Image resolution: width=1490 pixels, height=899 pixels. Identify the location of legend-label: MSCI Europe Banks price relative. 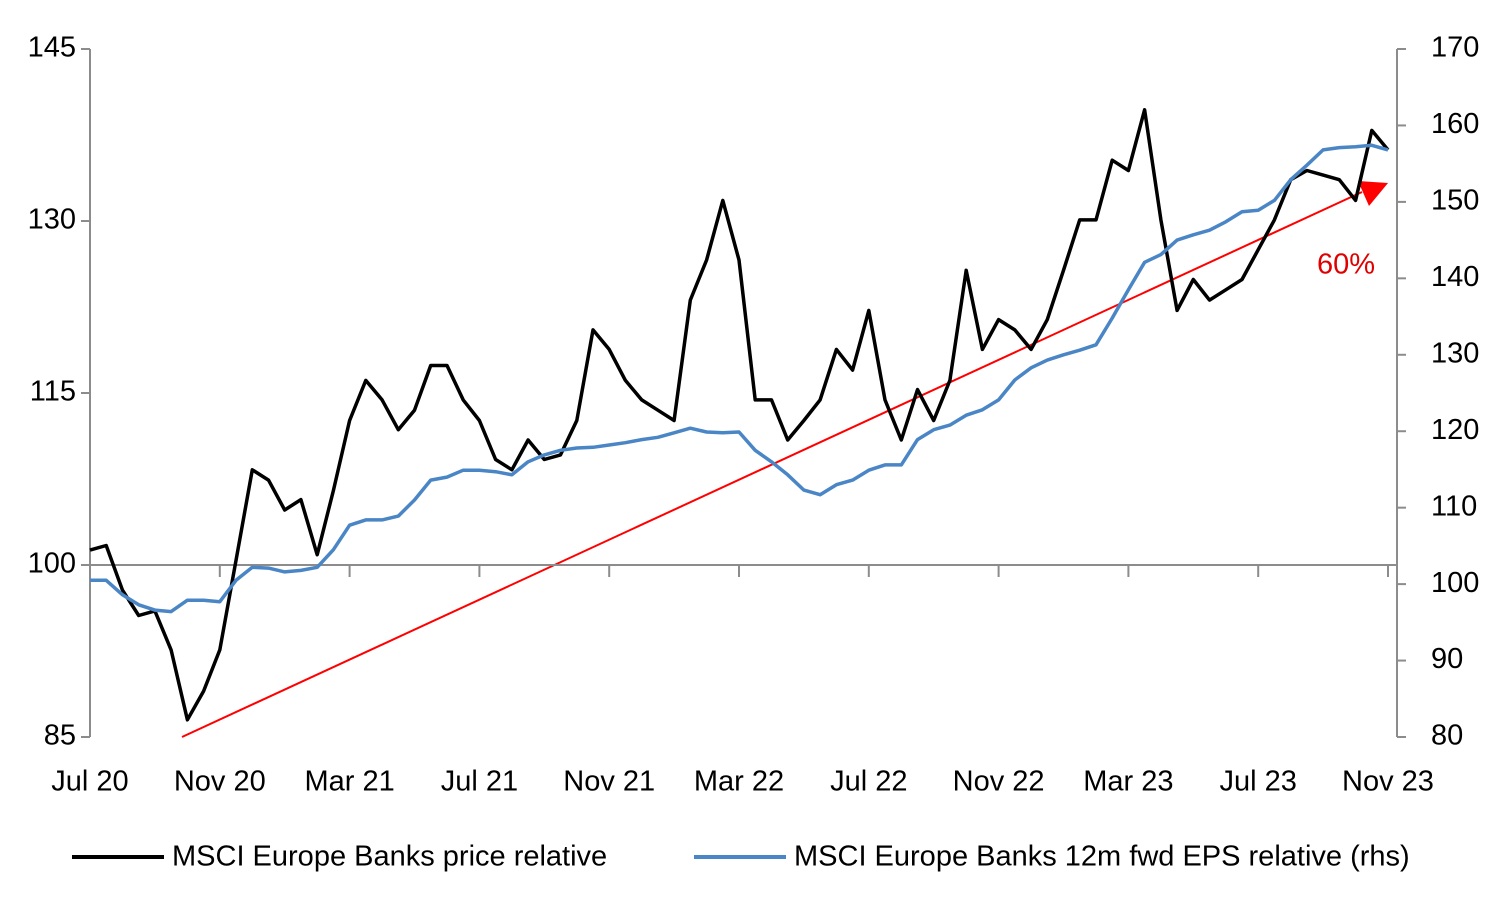
(389, 857).